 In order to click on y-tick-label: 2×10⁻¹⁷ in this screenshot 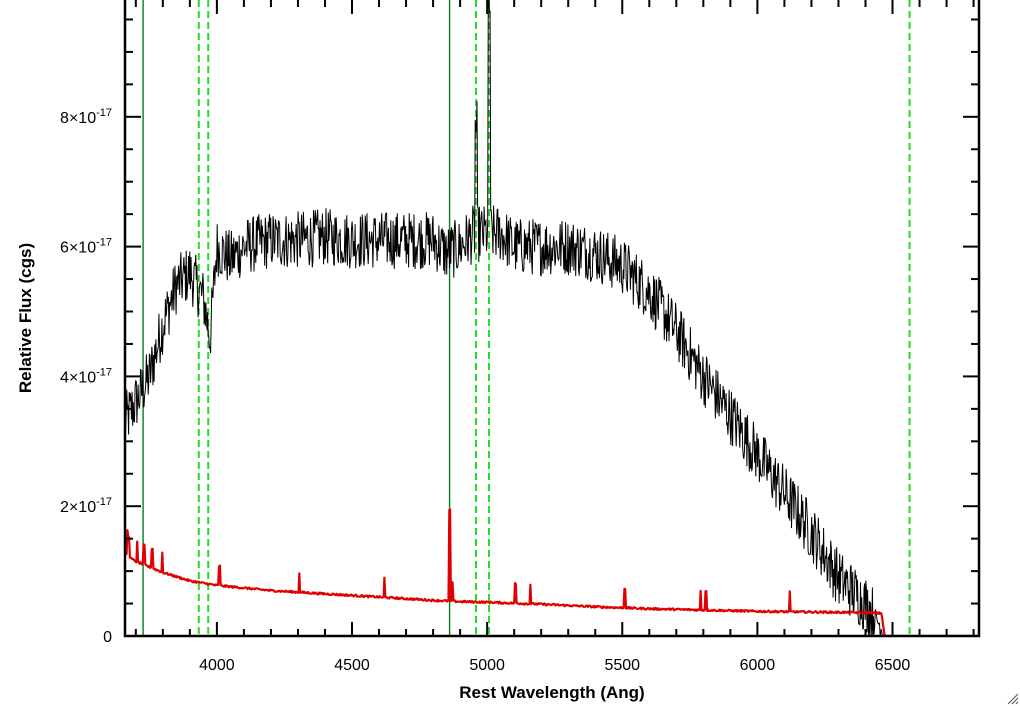, I will do `click(86, 506)`.